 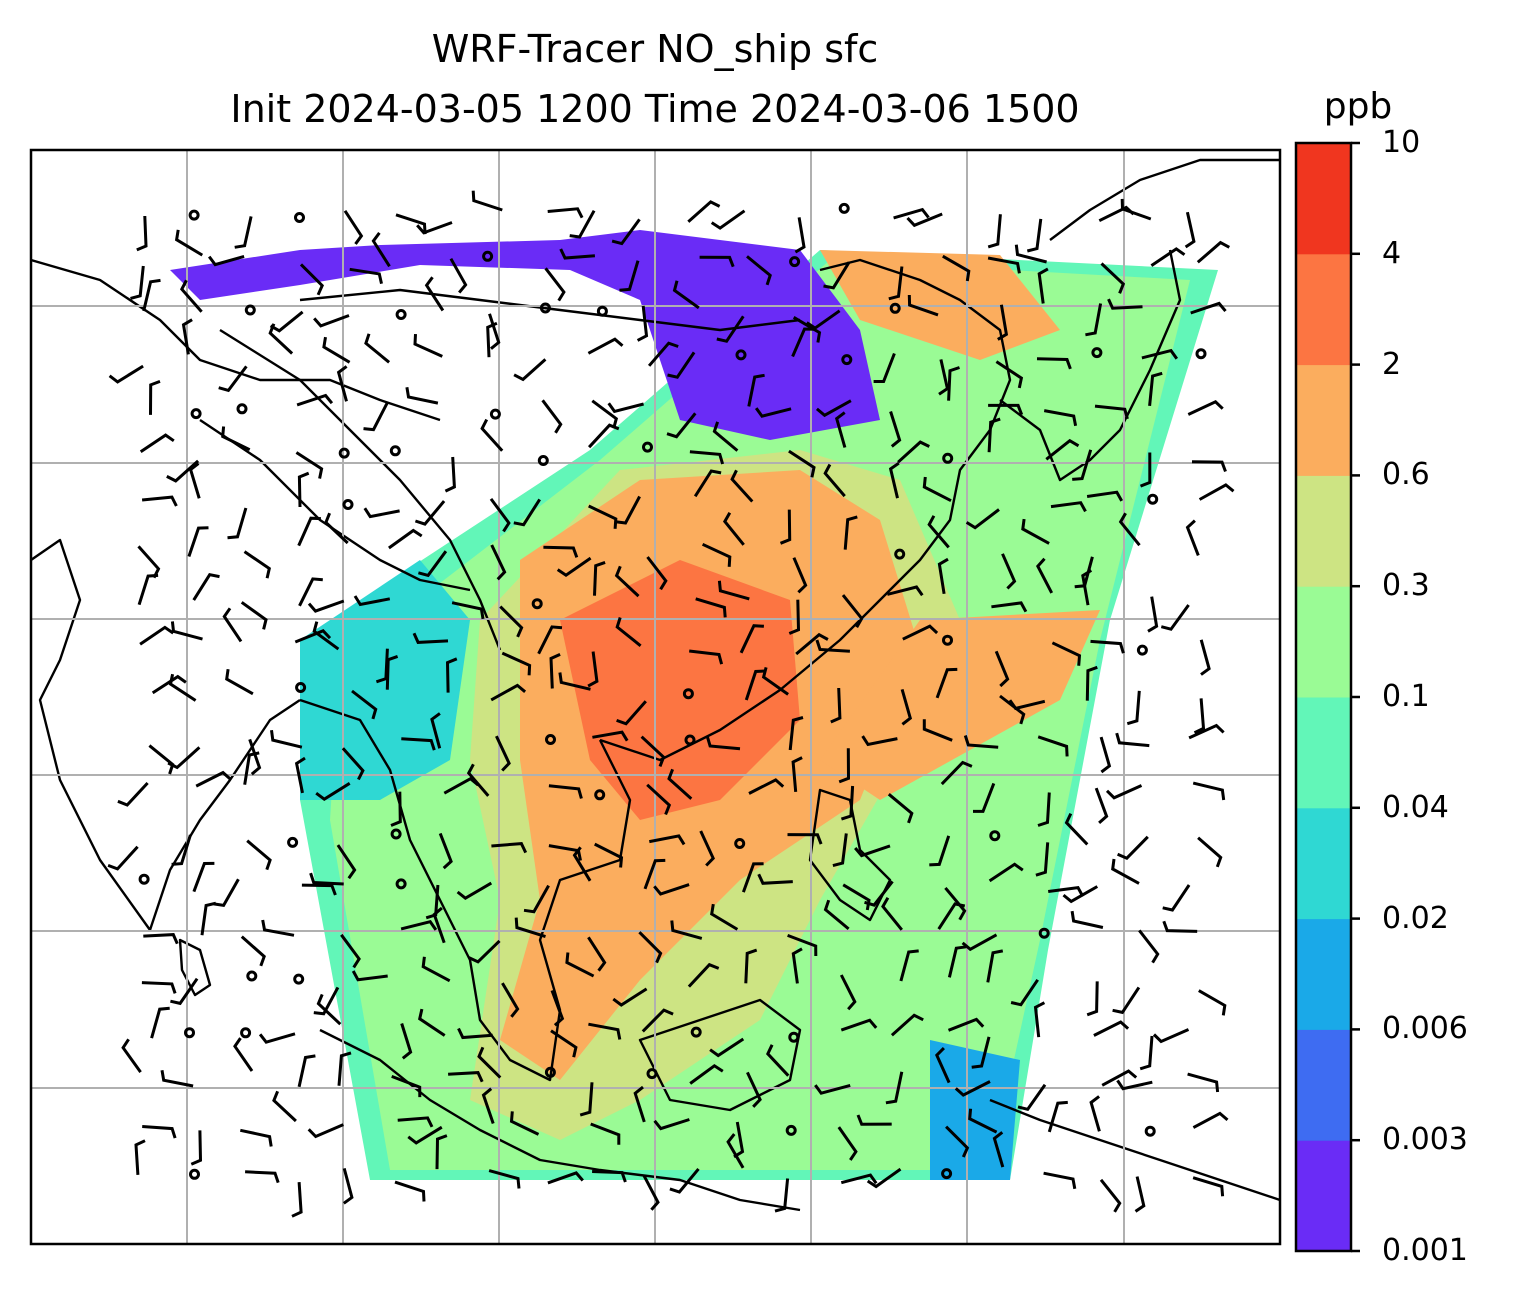 What do you see at coordinates (1425, 1250) in the screenshot?
I see `colorbar-tick-label: 0.001` at bounding box center [1425, 1250].